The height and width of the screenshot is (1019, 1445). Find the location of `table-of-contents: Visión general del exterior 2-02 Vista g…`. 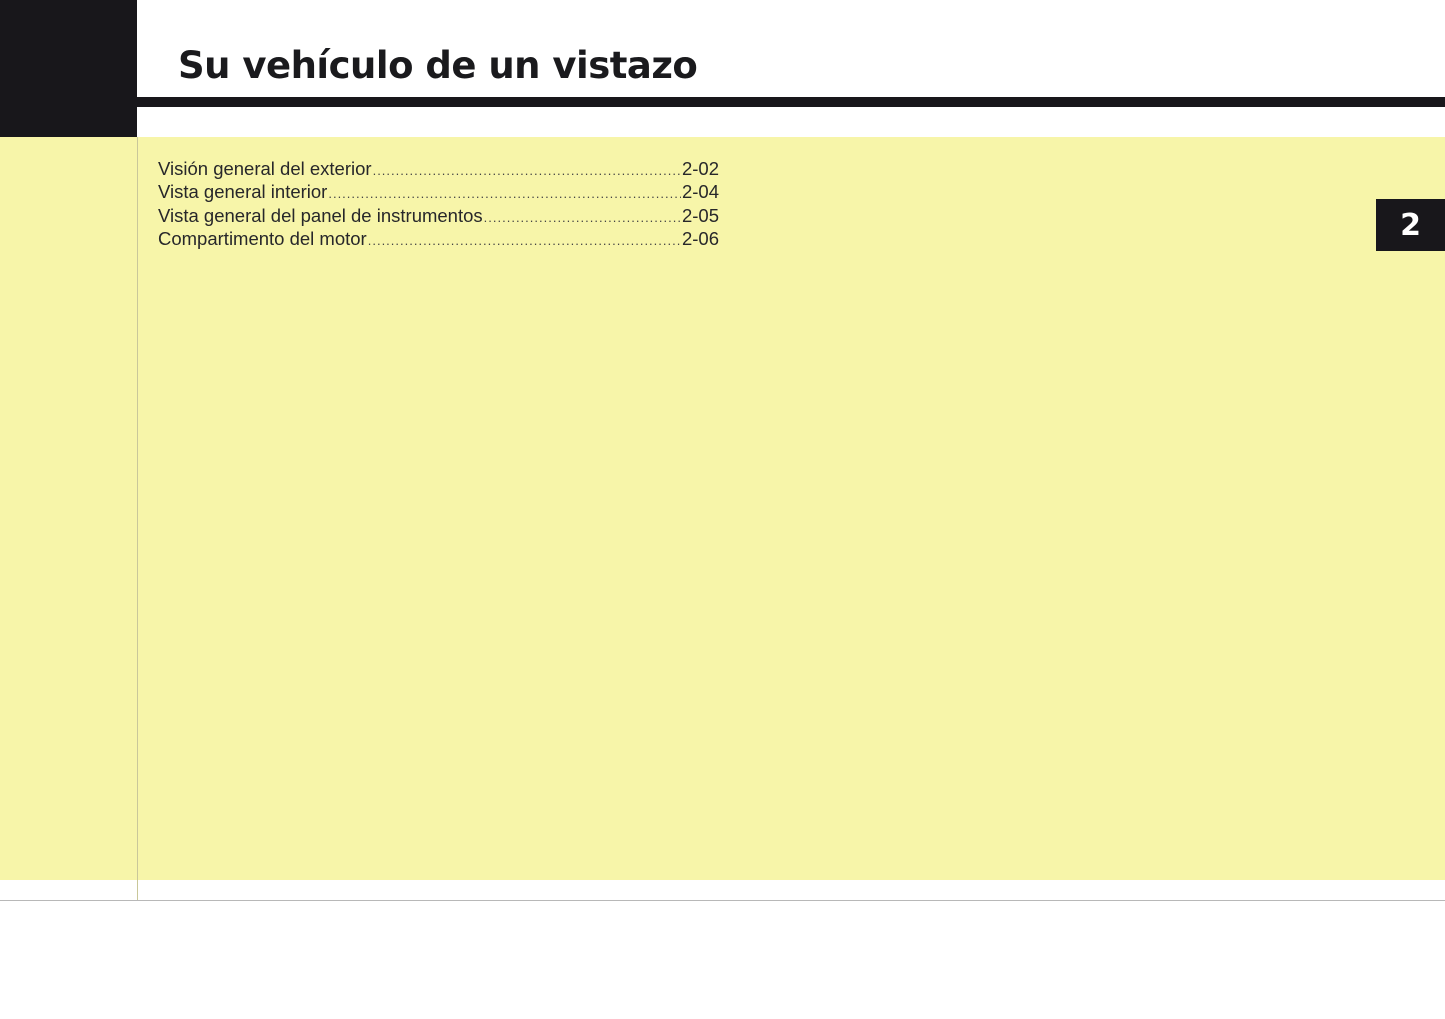

table-of-contents: Visión general del exterior 2-02 Vista g… is located at coordinates (438, 204).